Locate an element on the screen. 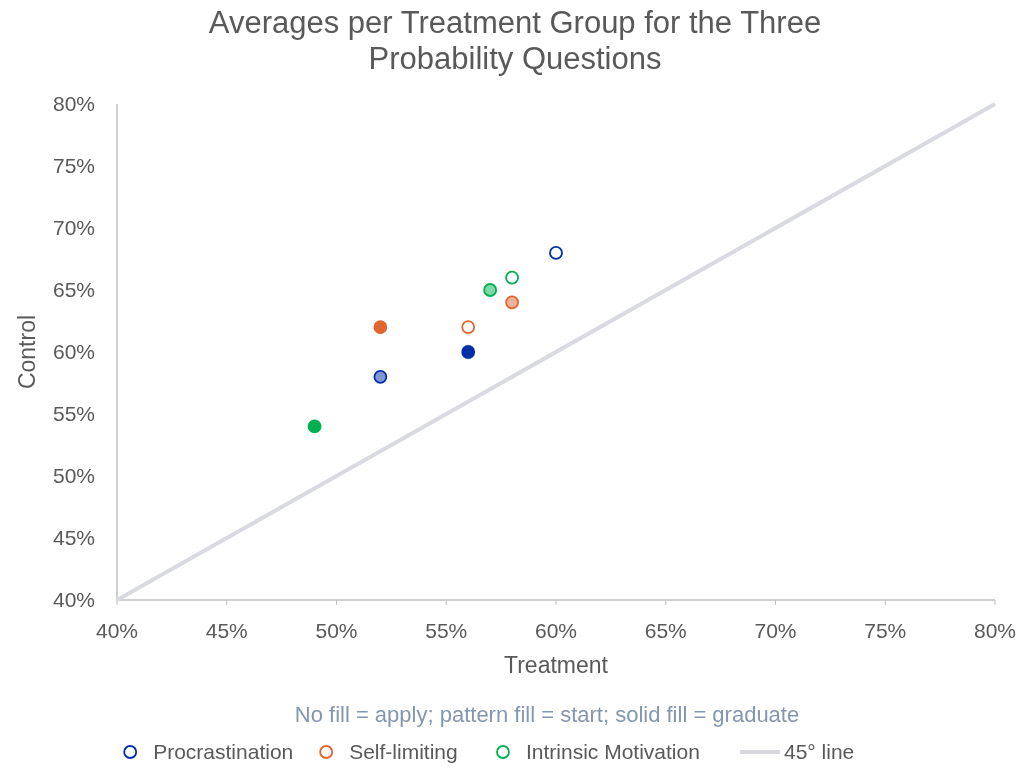  y-tick-label: 45% is located at coordinates (73, 537).